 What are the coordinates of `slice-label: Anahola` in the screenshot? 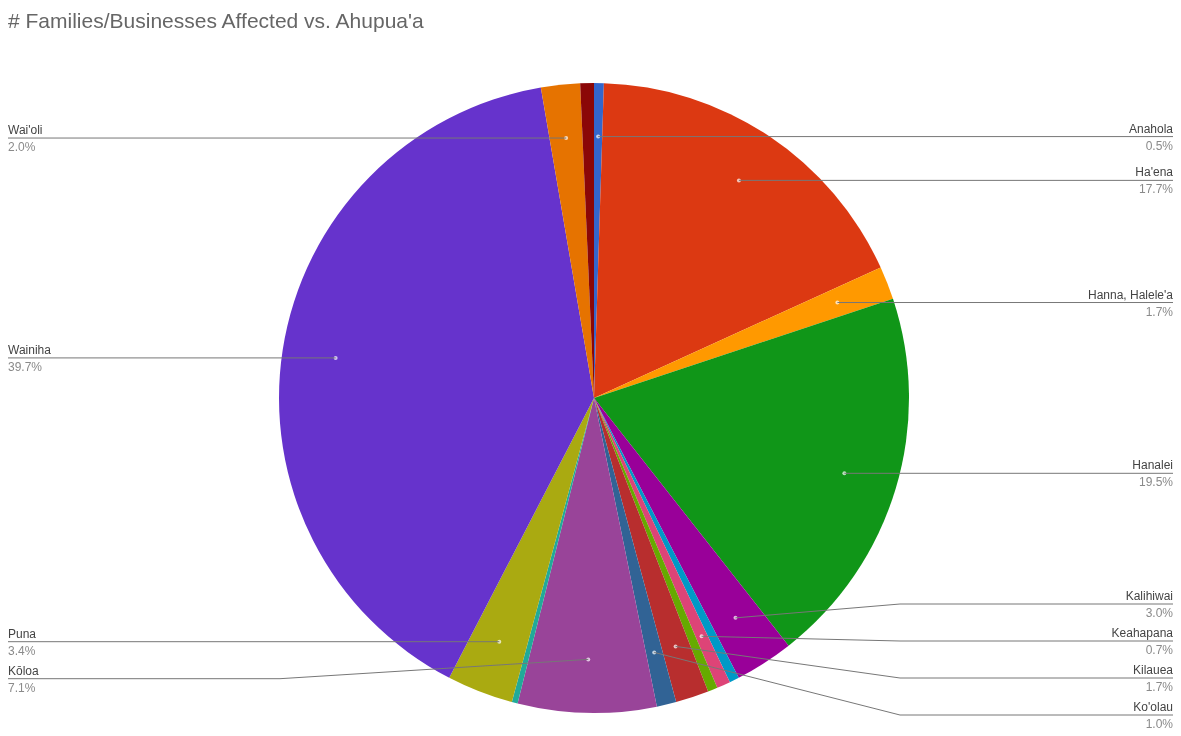 It's located at (1151, 128).